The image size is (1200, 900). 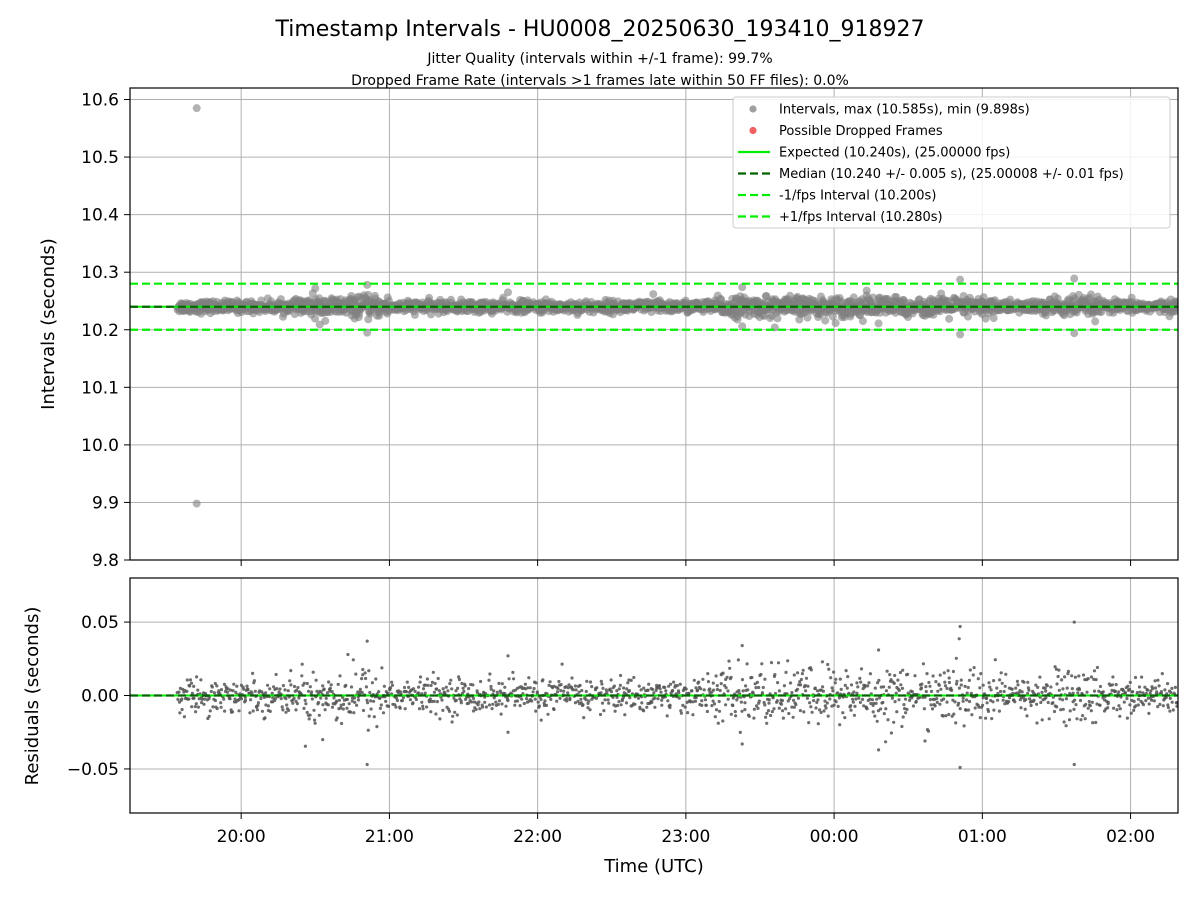 What do you see at coordinates (100, 446) in the screenshot?
I see `y-tick-label: 10.0` at bounding box center [100, 446].